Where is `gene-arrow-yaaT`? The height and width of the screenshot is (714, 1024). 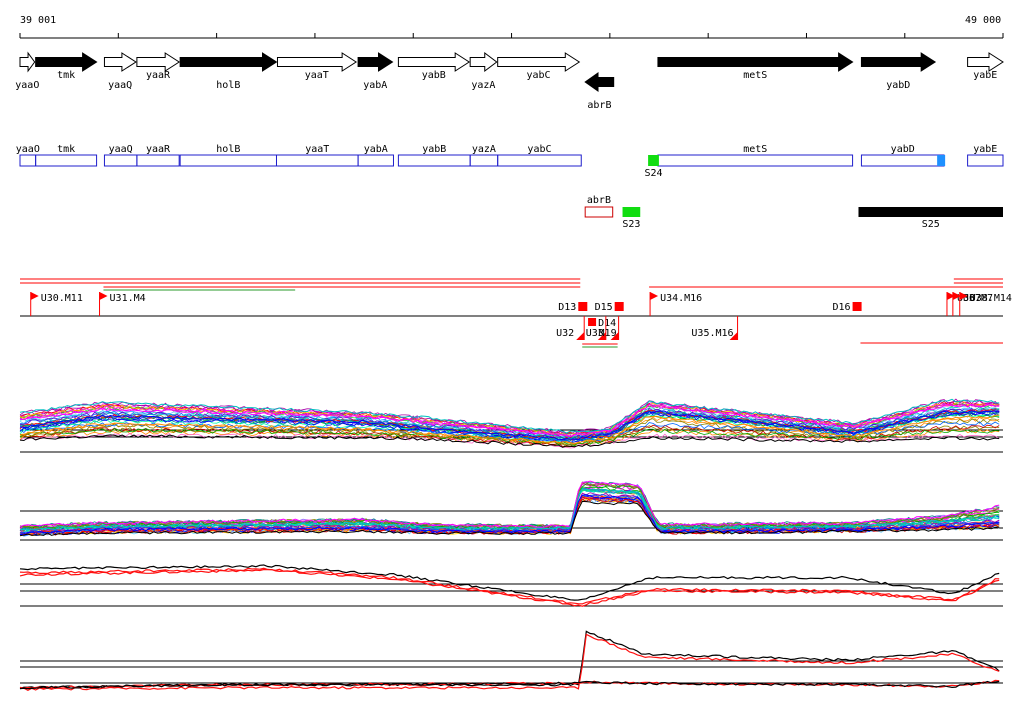 gene-arrow-yaaT is located at coordinates (317, 62).